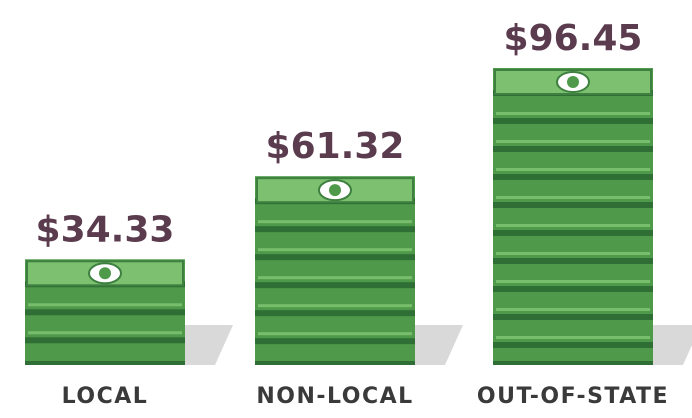 This screenshot has width=692, height=418. I want to click on value-label: $61.32, so click(335, 146).